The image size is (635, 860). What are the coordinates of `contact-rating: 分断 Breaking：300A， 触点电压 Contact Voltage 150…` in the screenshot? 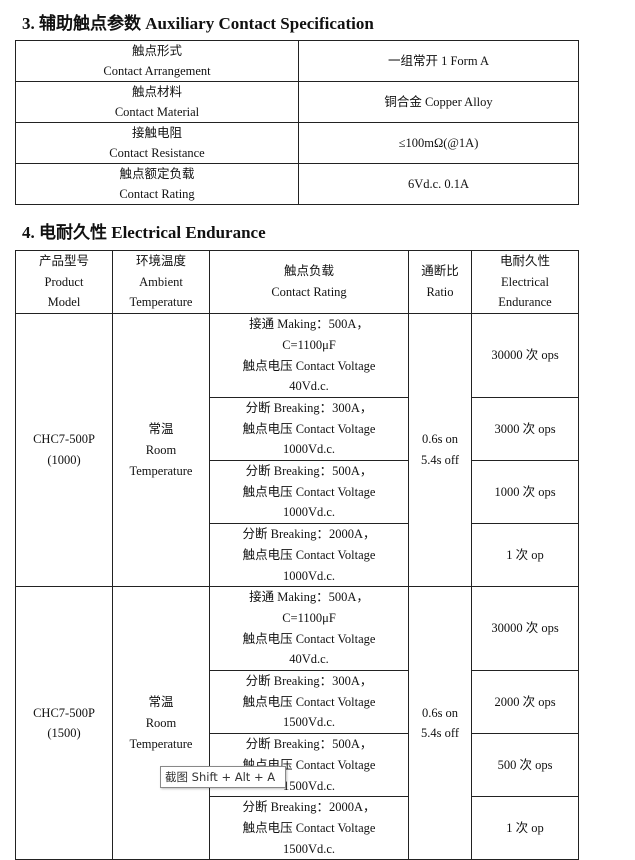 It's located at (309, 702).